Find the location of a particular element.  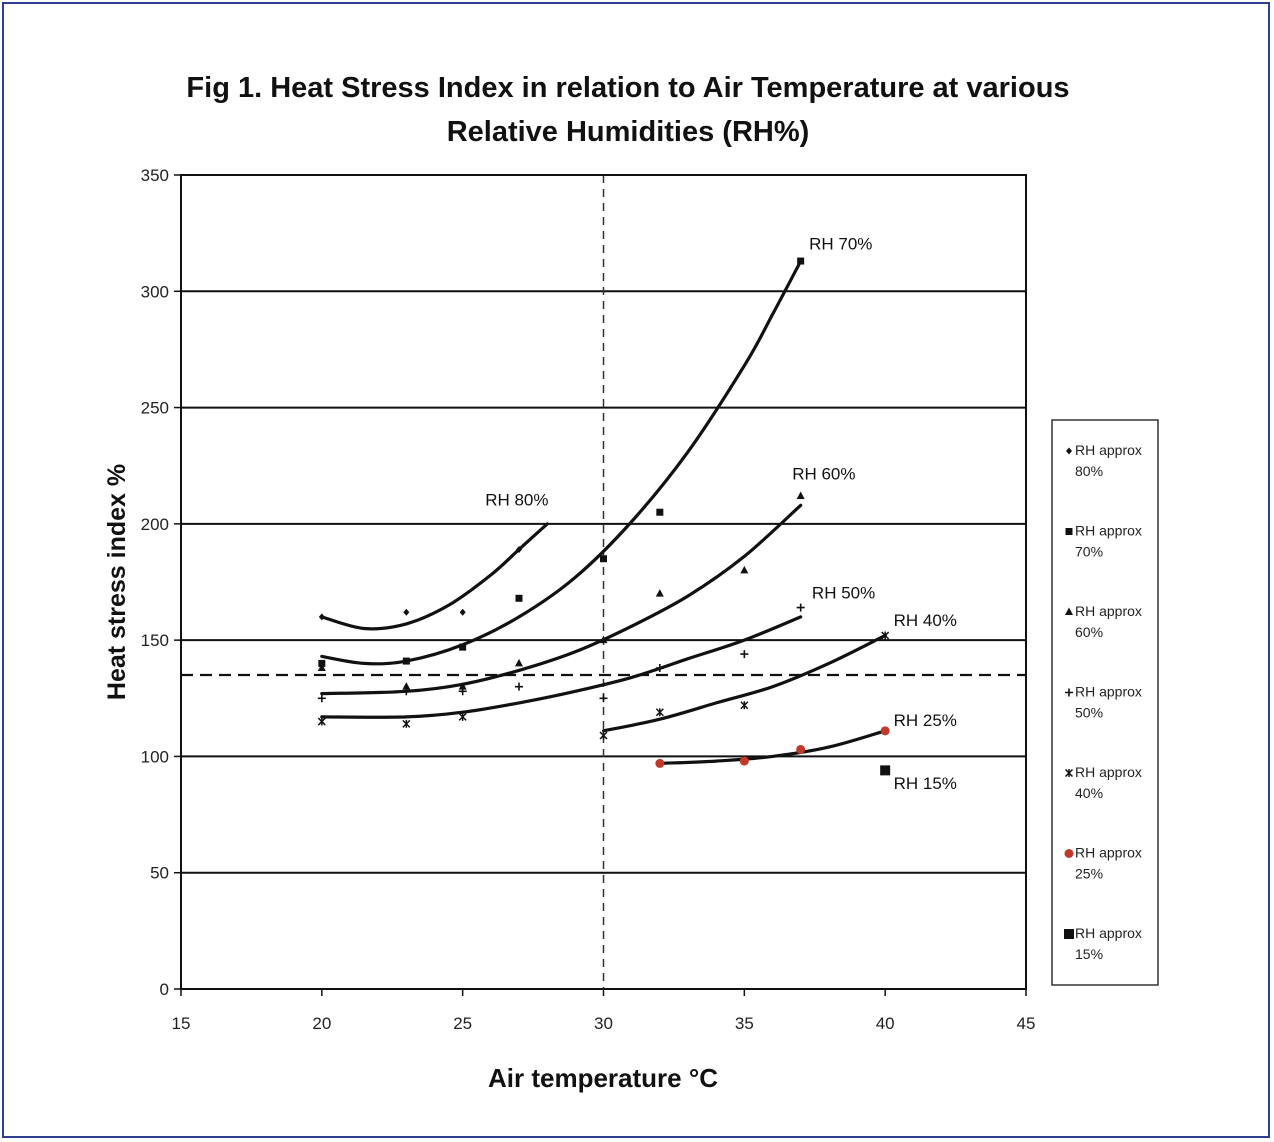

x-tick-label: 40 is located at coordinates (885, 1023).